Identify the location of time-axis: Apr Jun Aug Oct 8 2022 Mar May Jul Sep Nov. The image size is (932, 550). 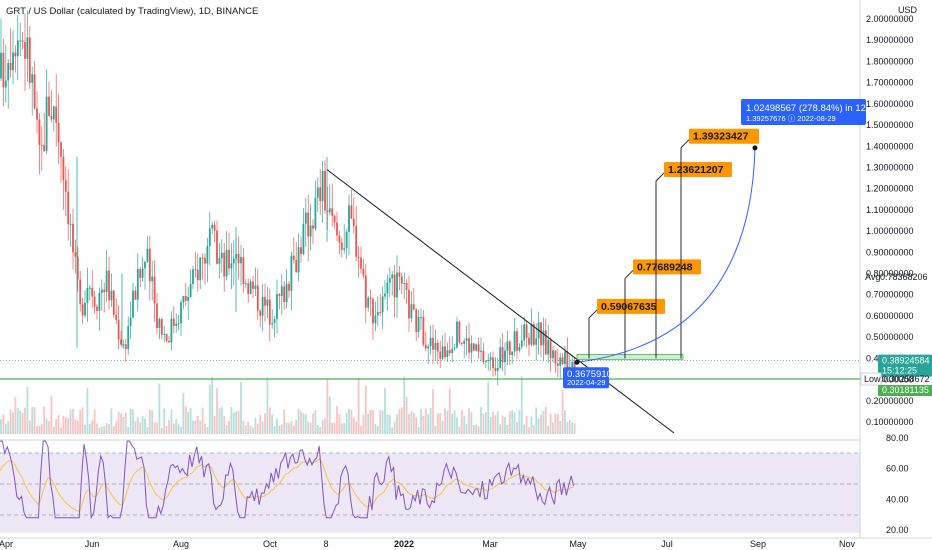
(427, 544).